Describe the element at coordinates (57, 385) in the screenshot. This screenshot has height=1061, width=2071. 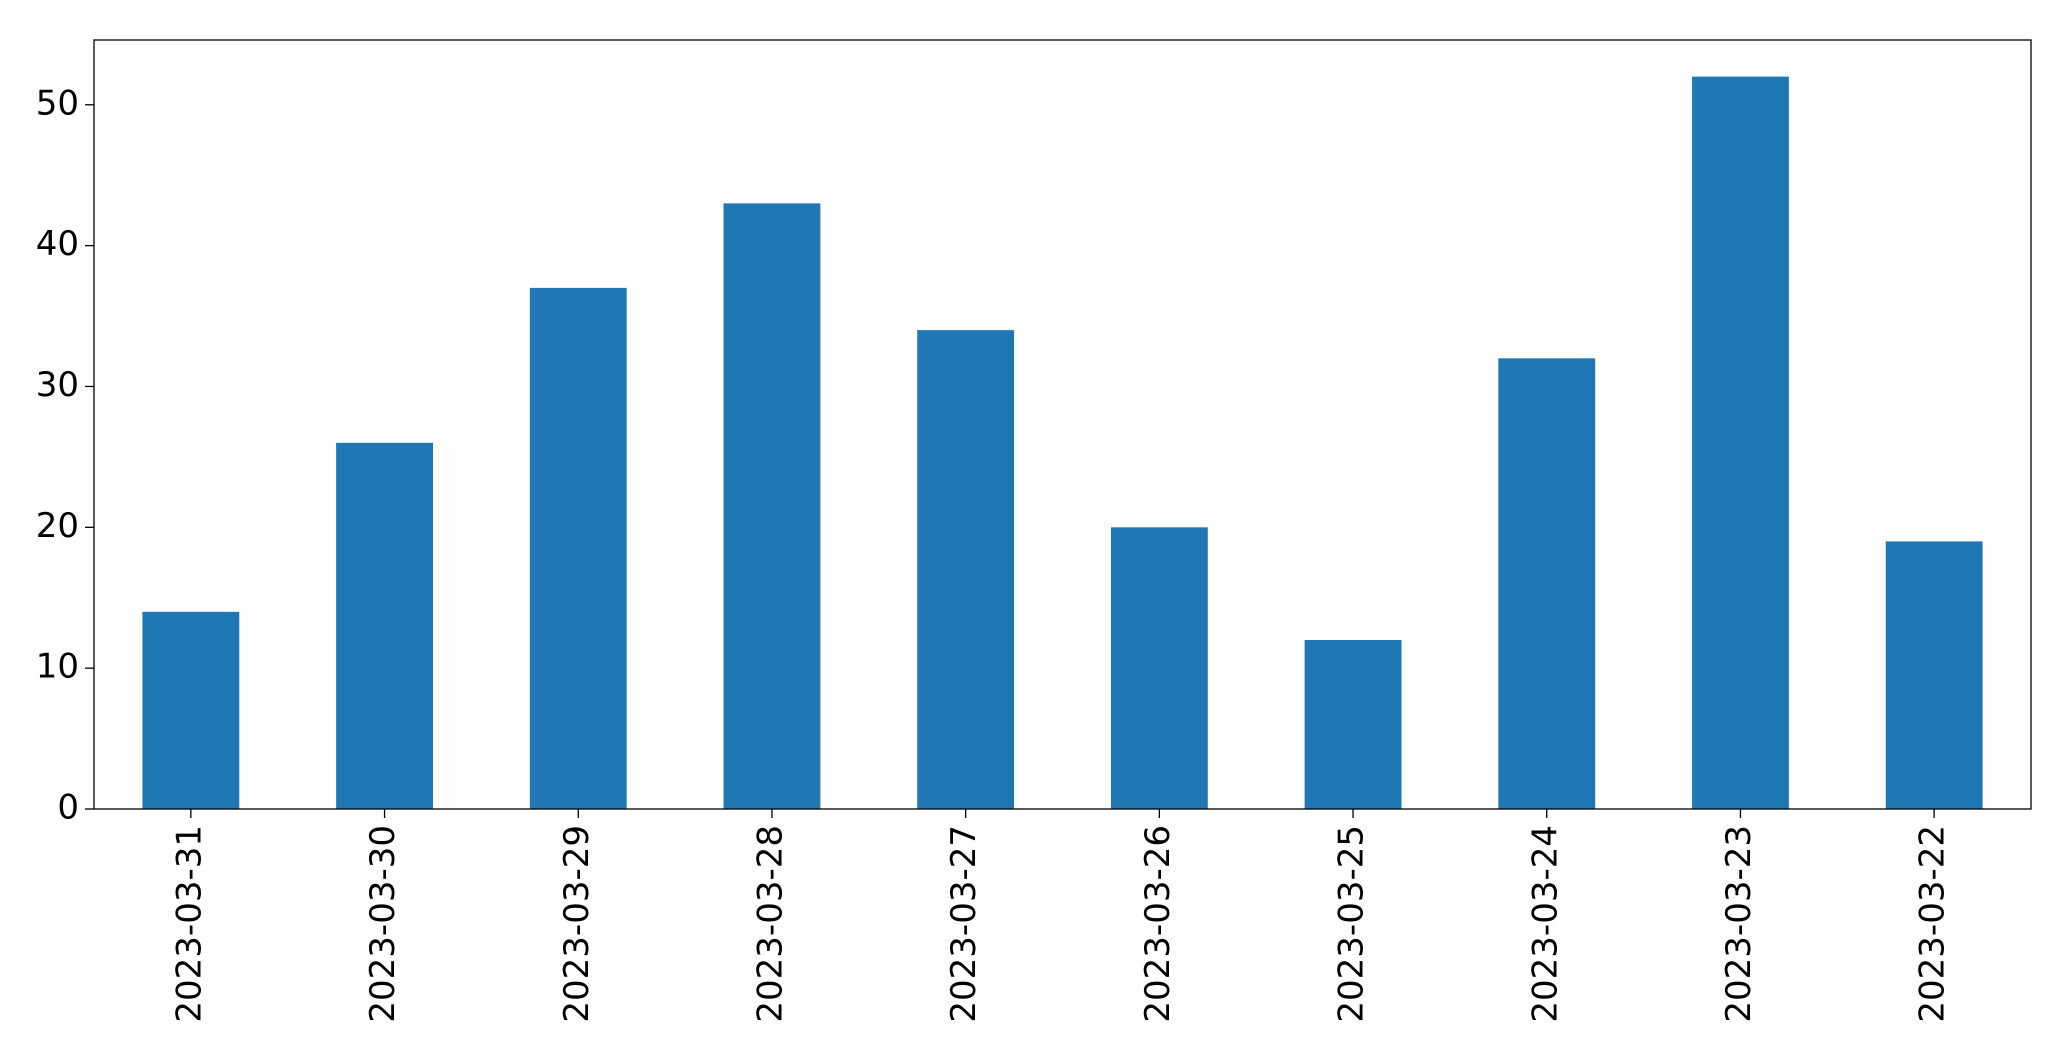
I see `y-tick-label: 30` at that location.